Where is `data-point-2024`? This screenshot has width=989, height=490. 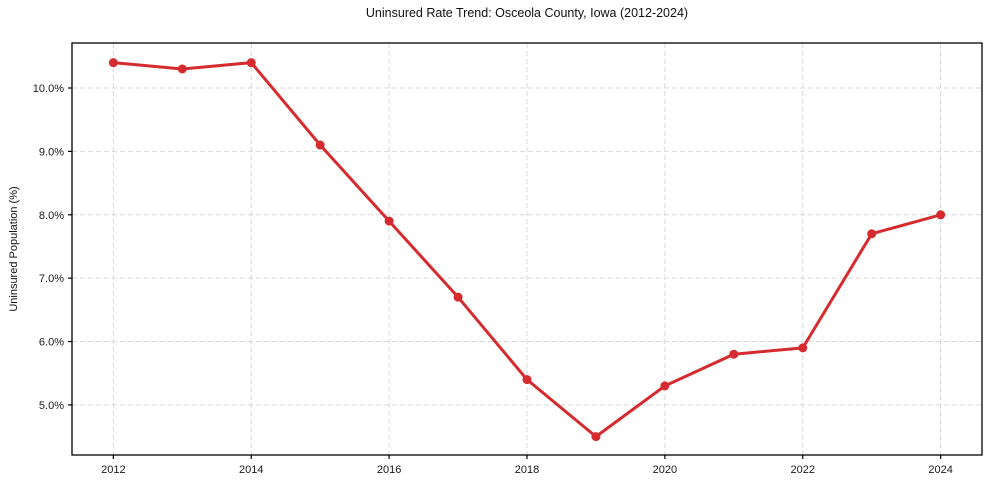
data-point-2024 is located at coordinates (941, 215).